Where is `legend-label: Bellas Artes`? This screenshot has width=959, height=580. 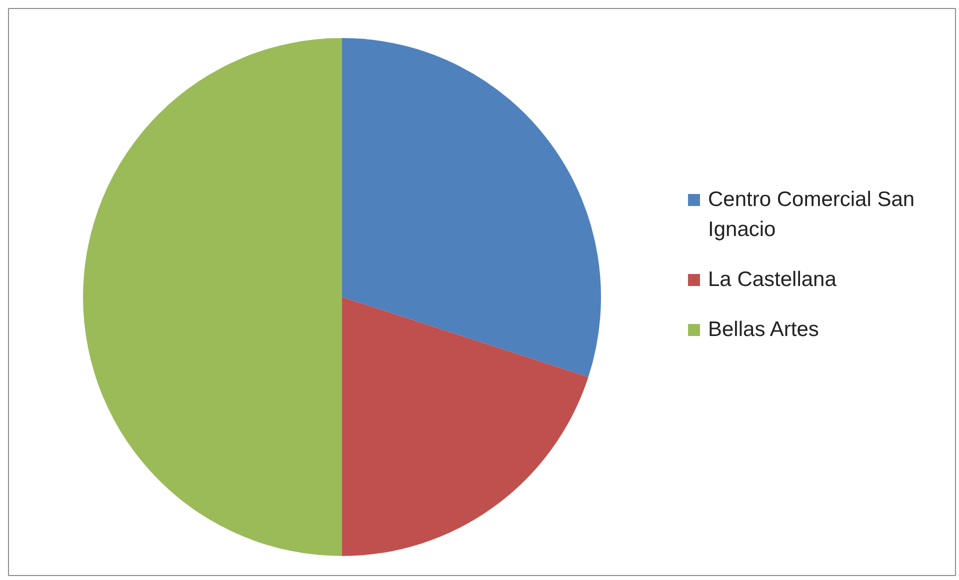 legend-label: Bellas Artes is located at coordinates (763, 330).